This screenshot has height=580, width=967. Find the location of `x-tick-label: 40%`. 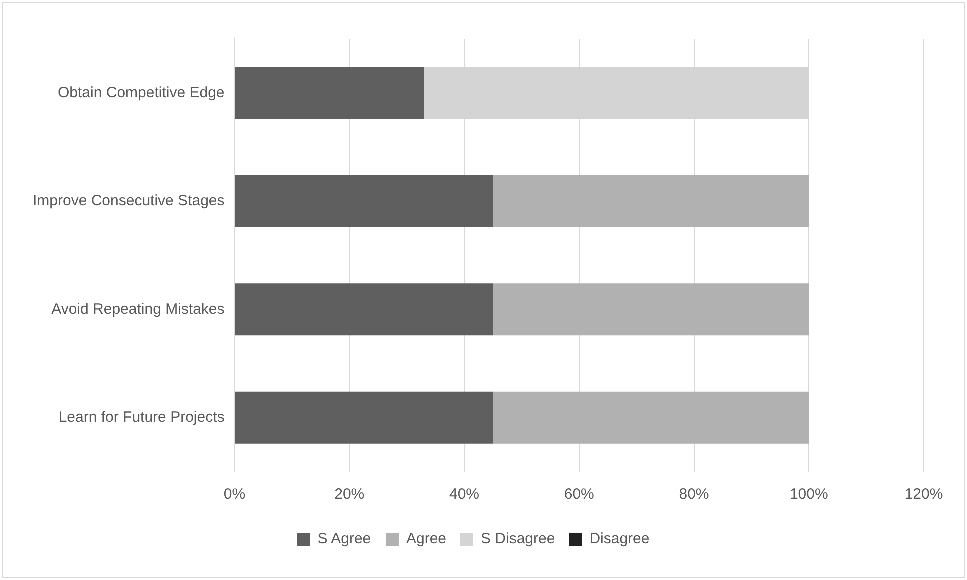

x-tick-label: 40% is located at coordinates (464, 495).